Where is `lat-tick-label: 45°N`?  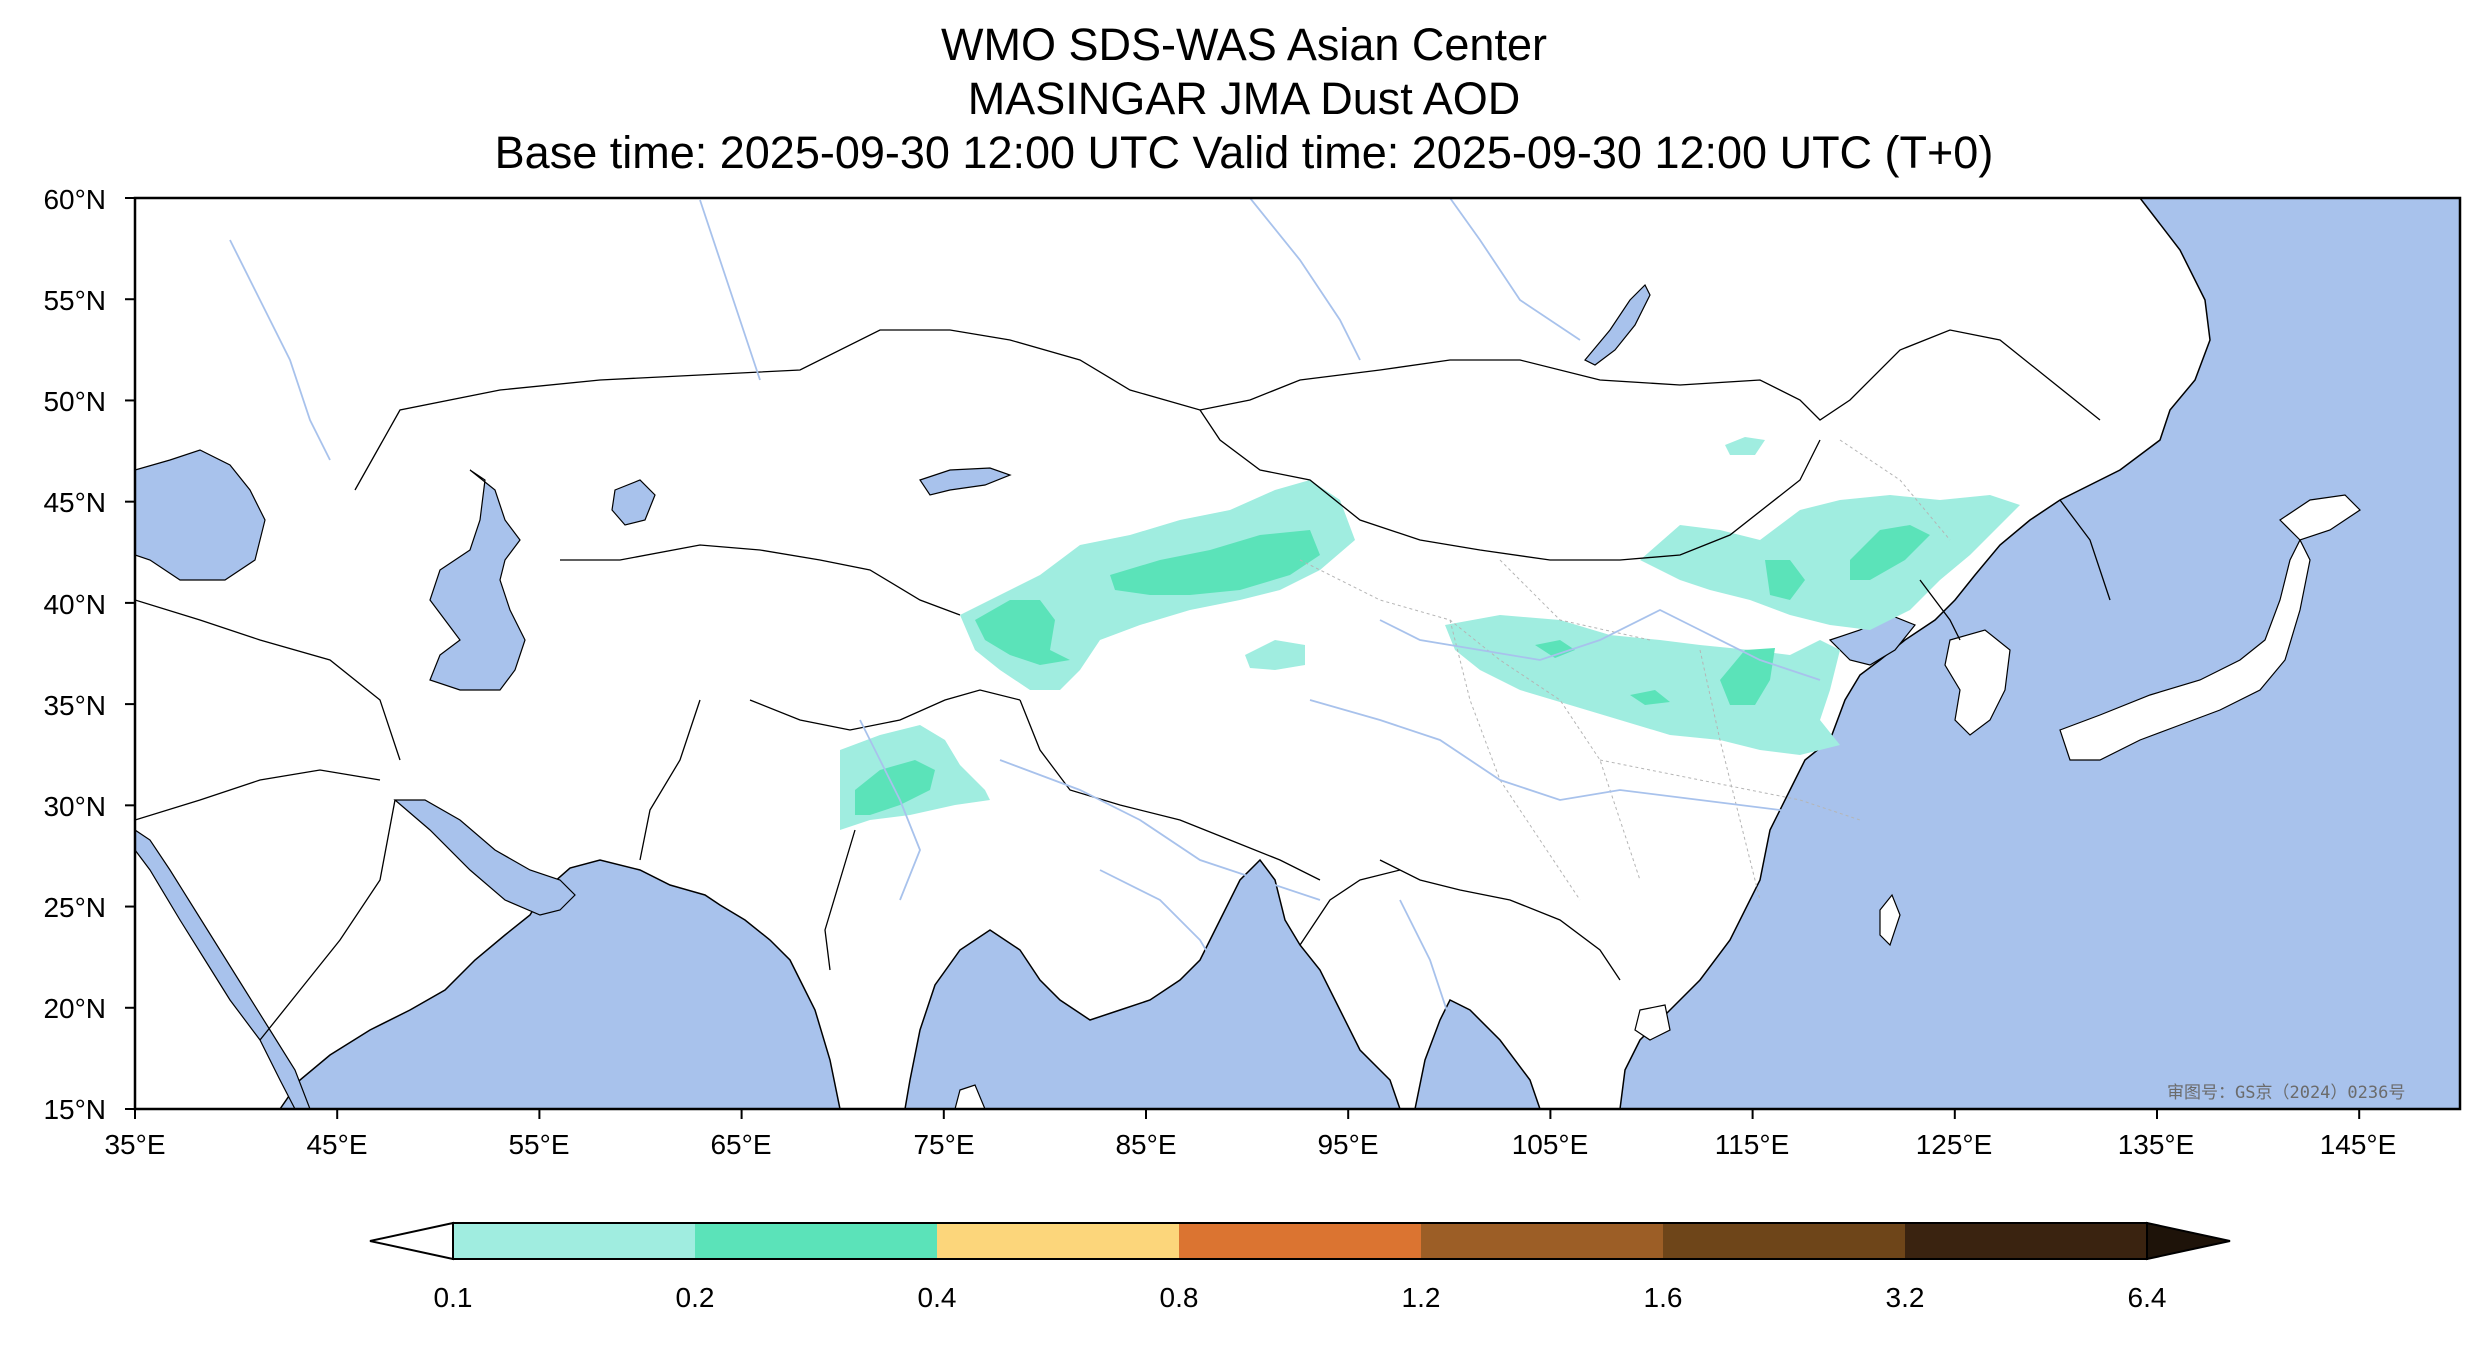
lat-tick-label: 45°N is located at coordinates (74, 502).